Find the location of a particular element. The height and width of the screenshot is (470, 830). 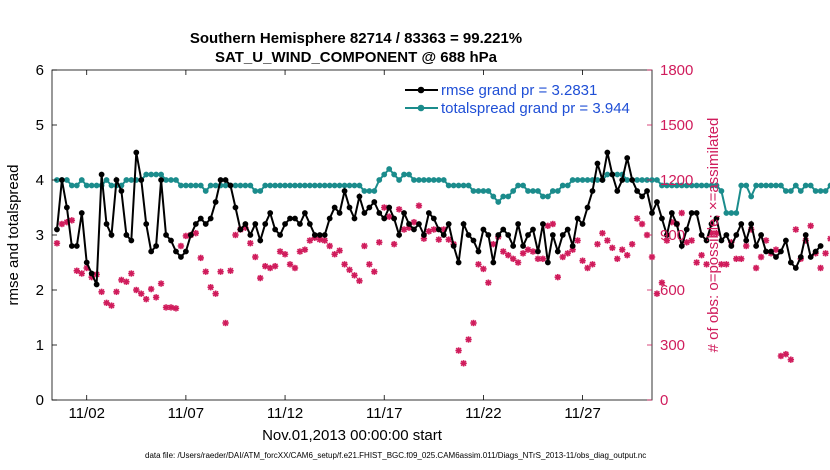

y-right-tick-label: 1200 is located at coordinates (676, 180).